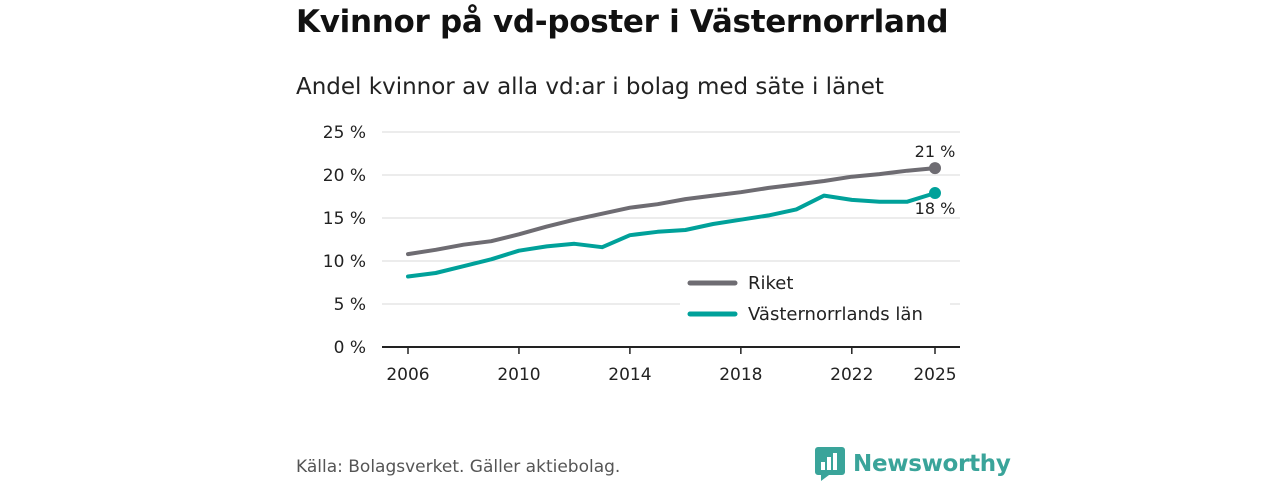 This screenshot has height=481, width=1280. Describe the element at coordinates (344, 219) in the screenshot. I see `y-tick-label: 15 %` at that location.